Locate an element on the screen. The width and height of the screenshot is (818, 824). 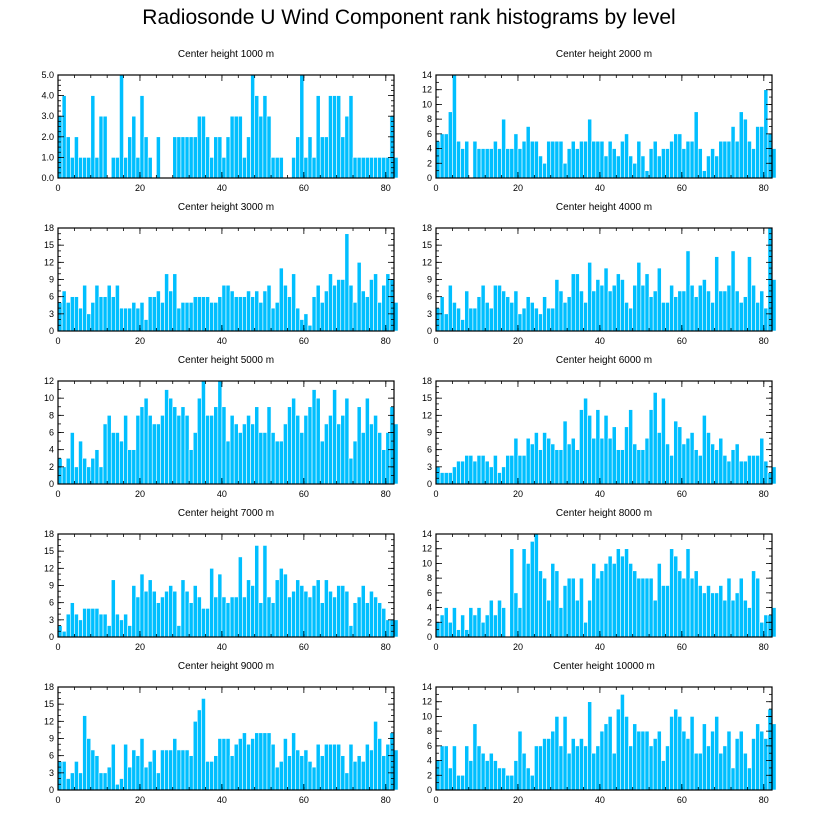
histogram-panel: 0 20 40 60 80 0 2 4 6 8 10 12 14 Center height 2000 m is located at coordinates (599, 121).